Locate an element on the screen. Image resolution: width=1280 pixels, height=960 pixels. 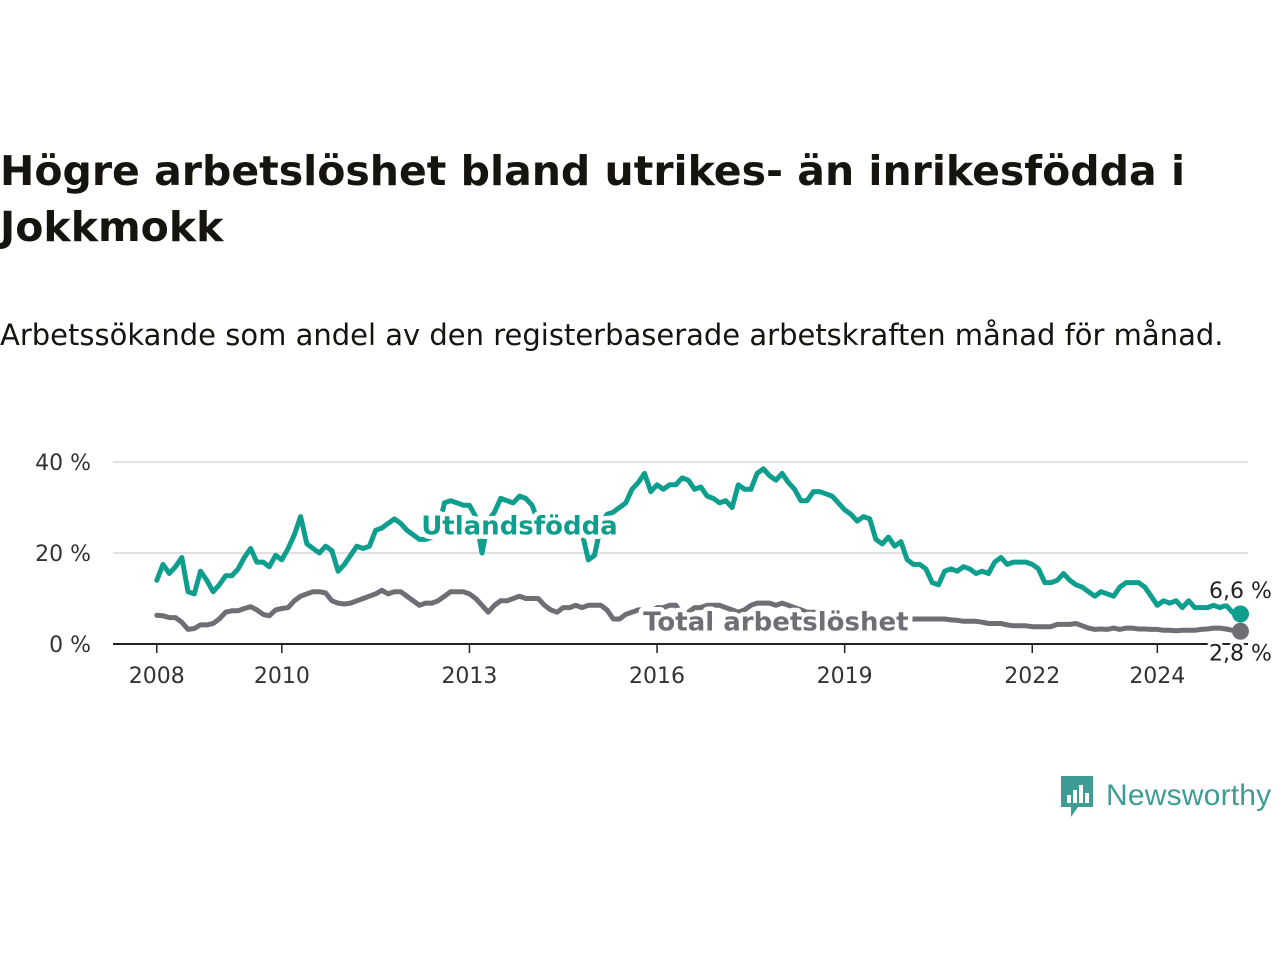
series-lines is located at coordinates (698, 550).